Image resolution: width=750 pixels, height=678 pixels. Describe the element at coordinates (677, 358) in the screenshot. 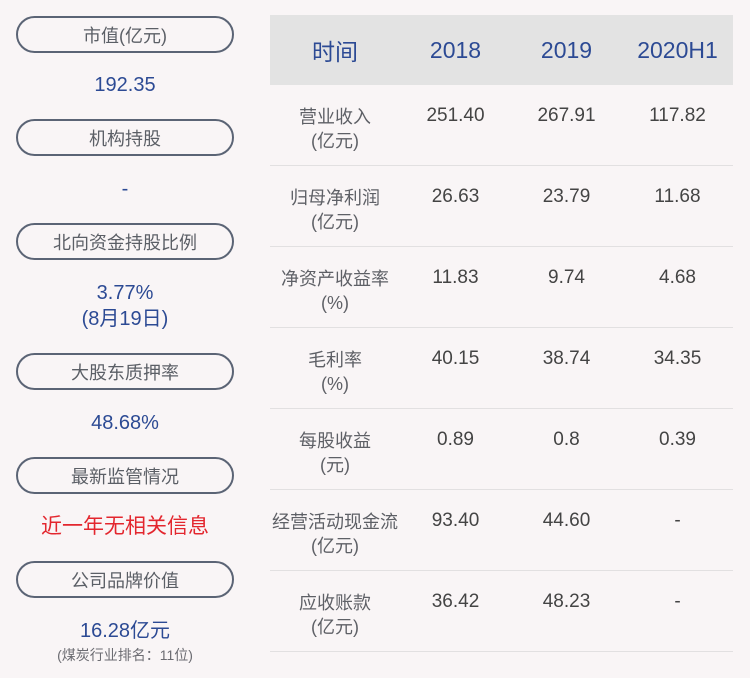

I see `cell: 34.35` at that location.